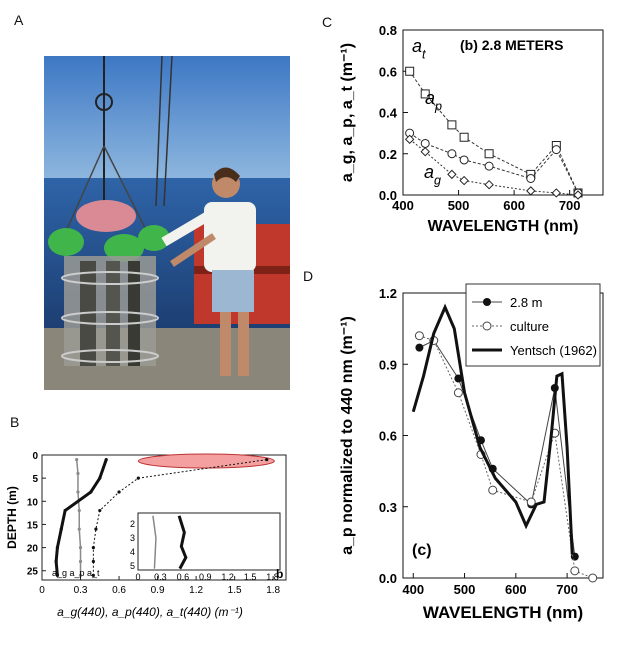 This screenshot has height=654, width=627. I want to click on series-line-a_p, so click(494, 163).